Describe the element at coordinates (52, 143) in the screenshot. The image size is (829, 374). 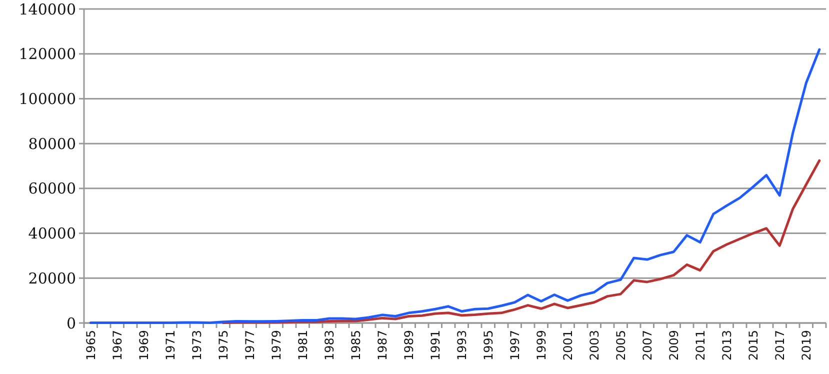
I see `y-tick-label: 80000` at that location.